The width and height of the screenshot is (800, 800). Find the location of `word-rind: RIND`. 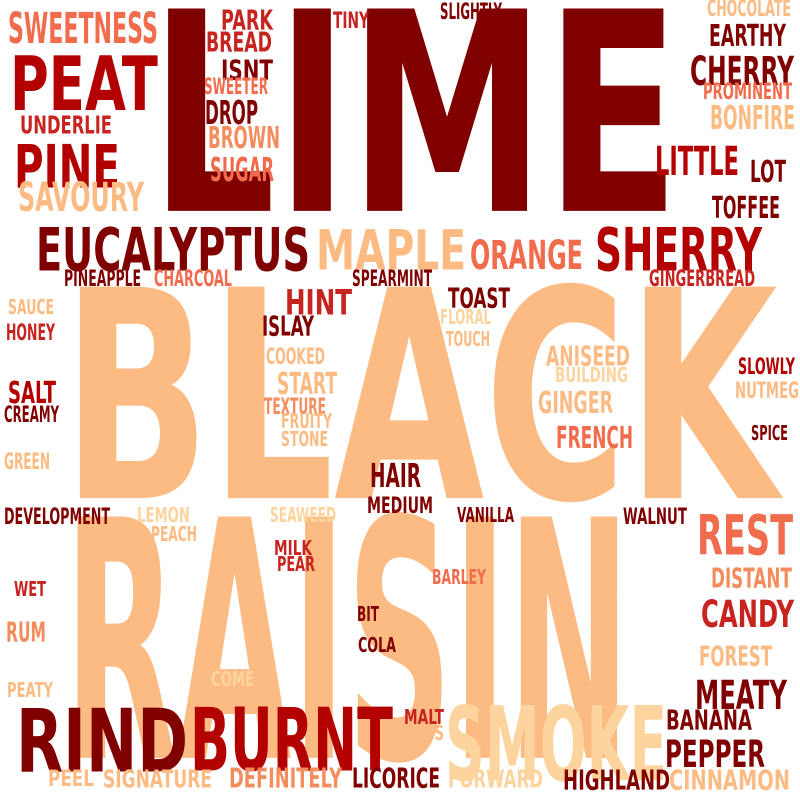

word-rind: RIND is located at coordinates (102, 741).